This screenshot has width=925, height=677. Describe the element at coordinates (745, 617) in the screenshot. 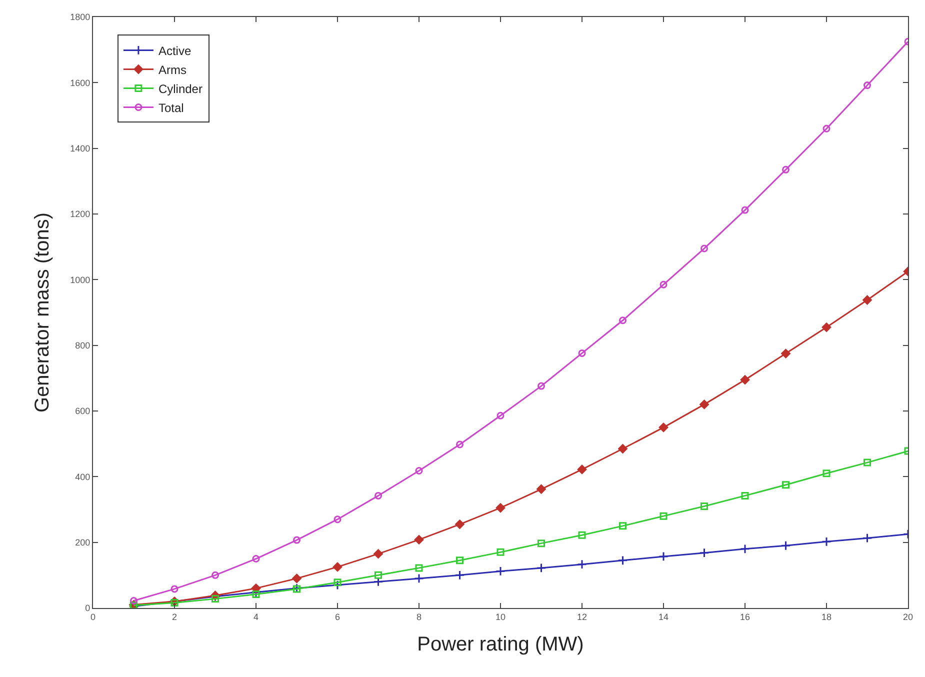

I see `x-tick-label: 16` at that location.